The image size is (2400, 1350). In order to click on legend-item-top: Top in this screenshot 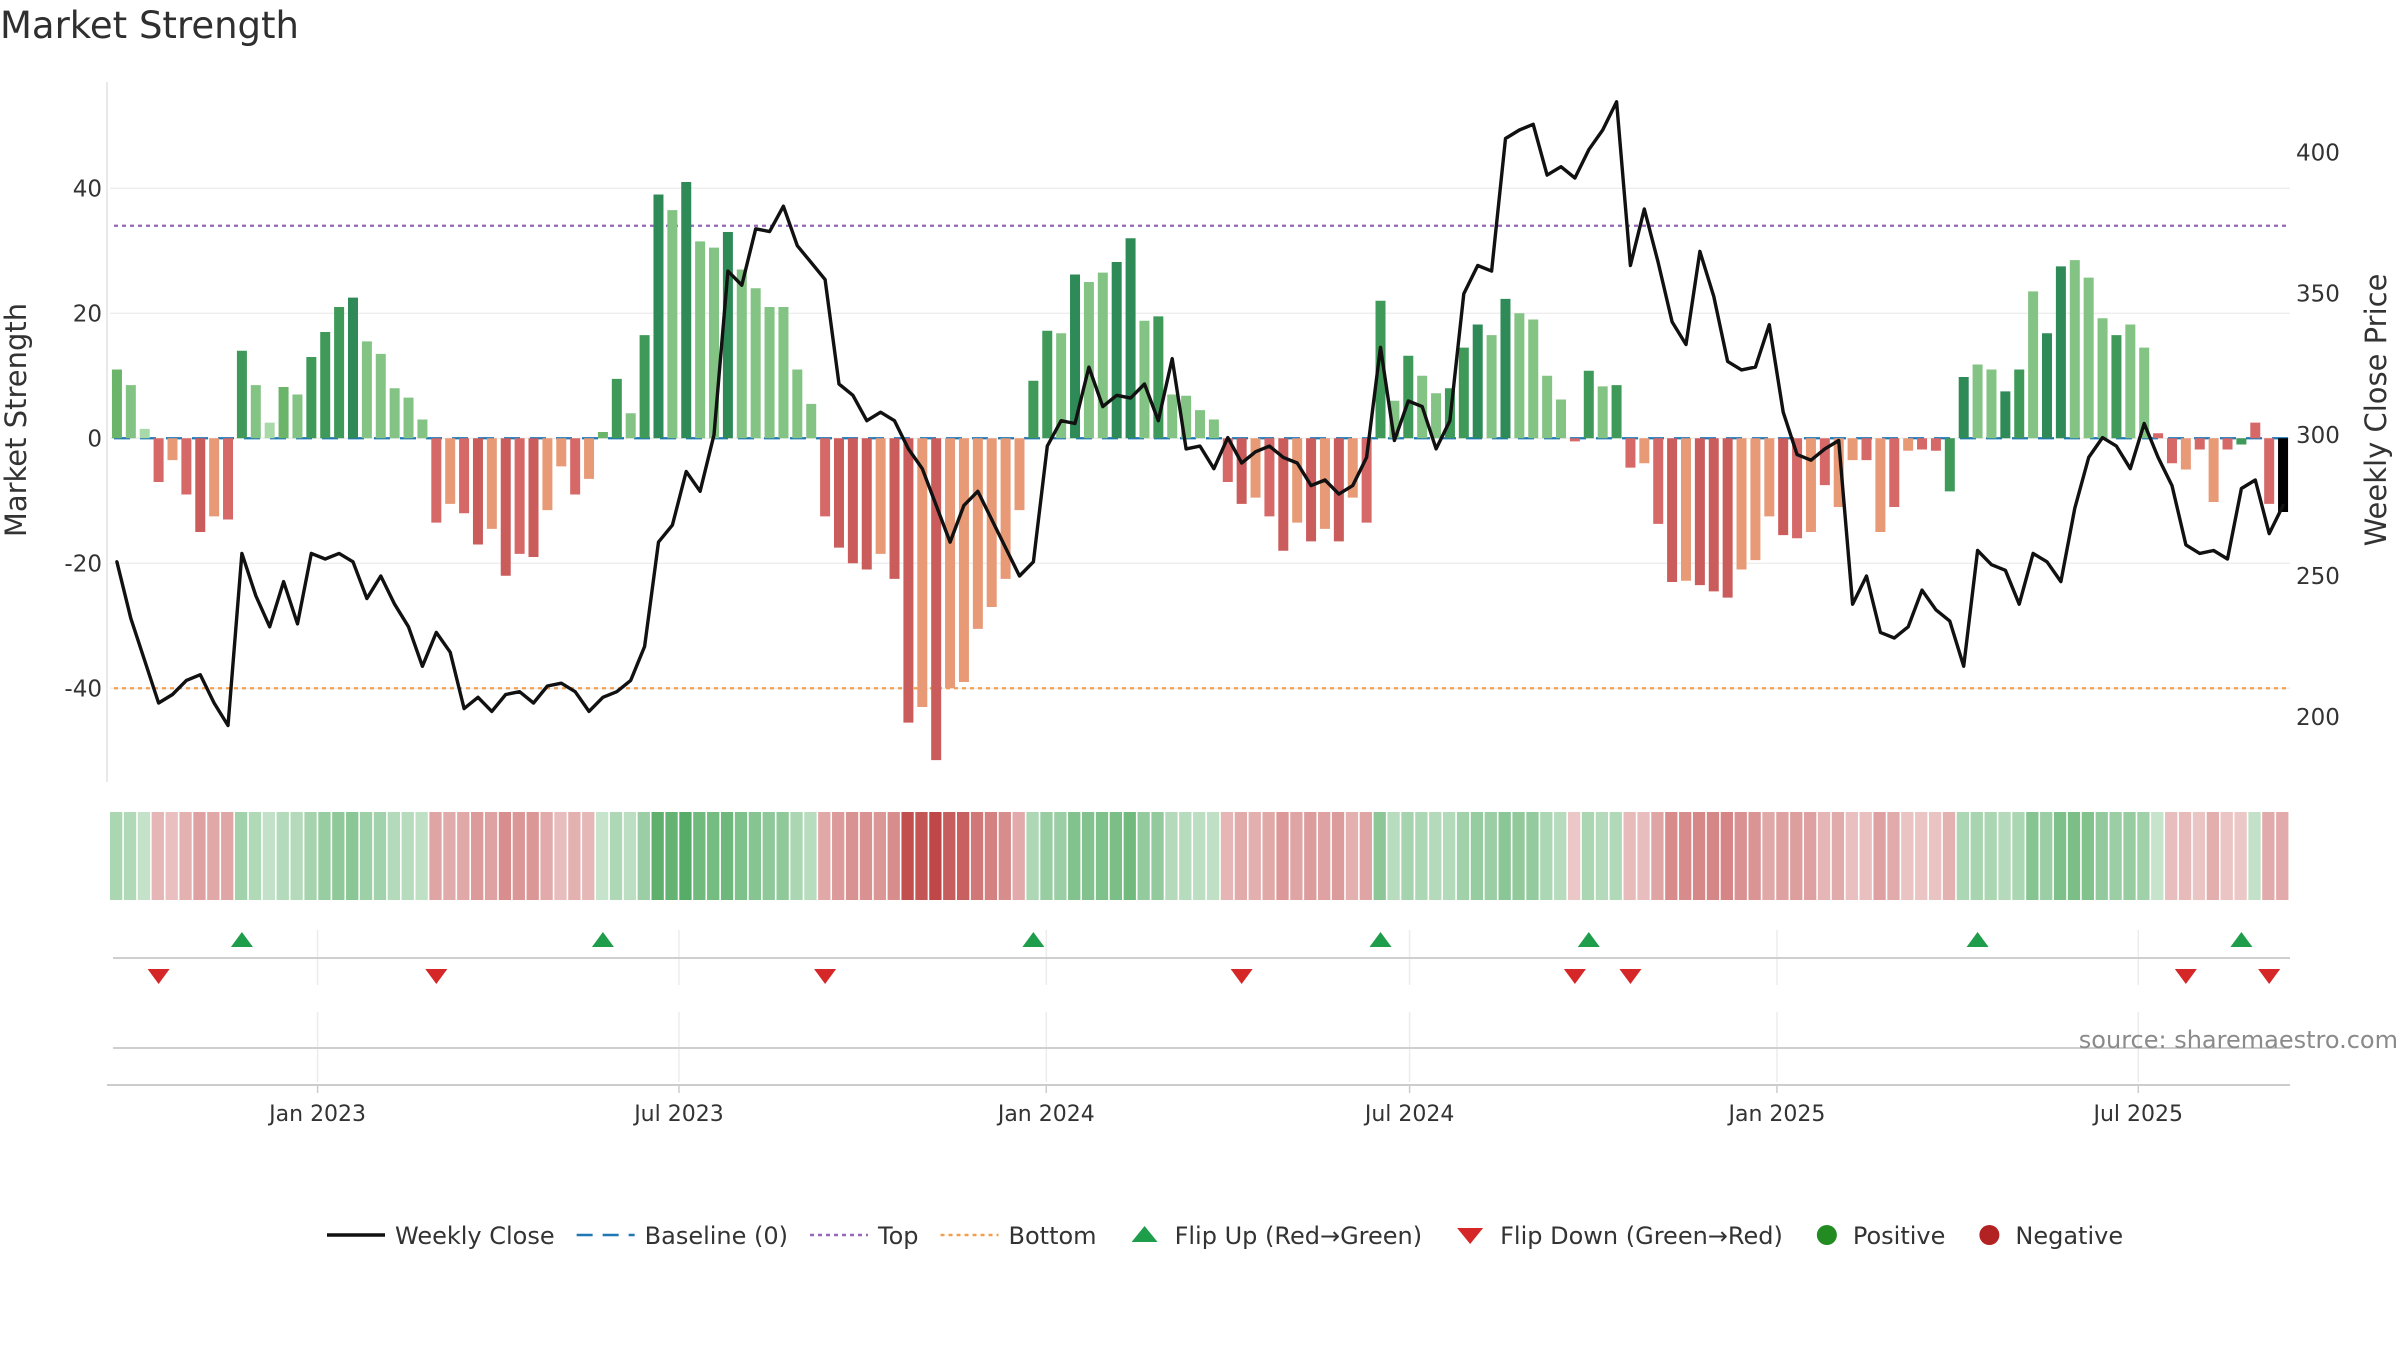, I will do `click(864, 1236)`.